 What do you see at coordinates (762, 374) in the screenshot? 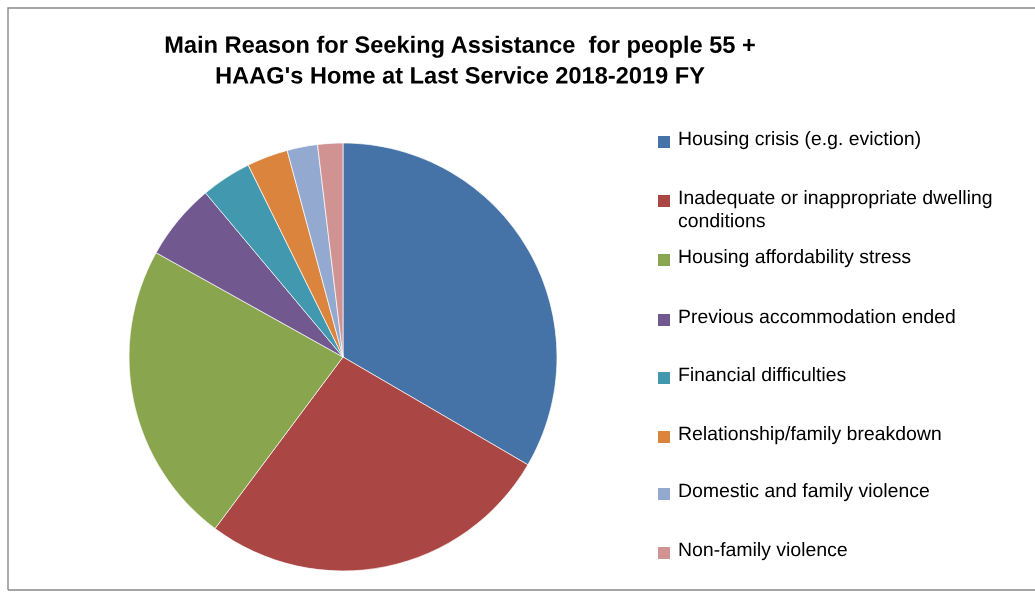
I see `legend-label: Financial difficulties` at bounding box center [762, 374].